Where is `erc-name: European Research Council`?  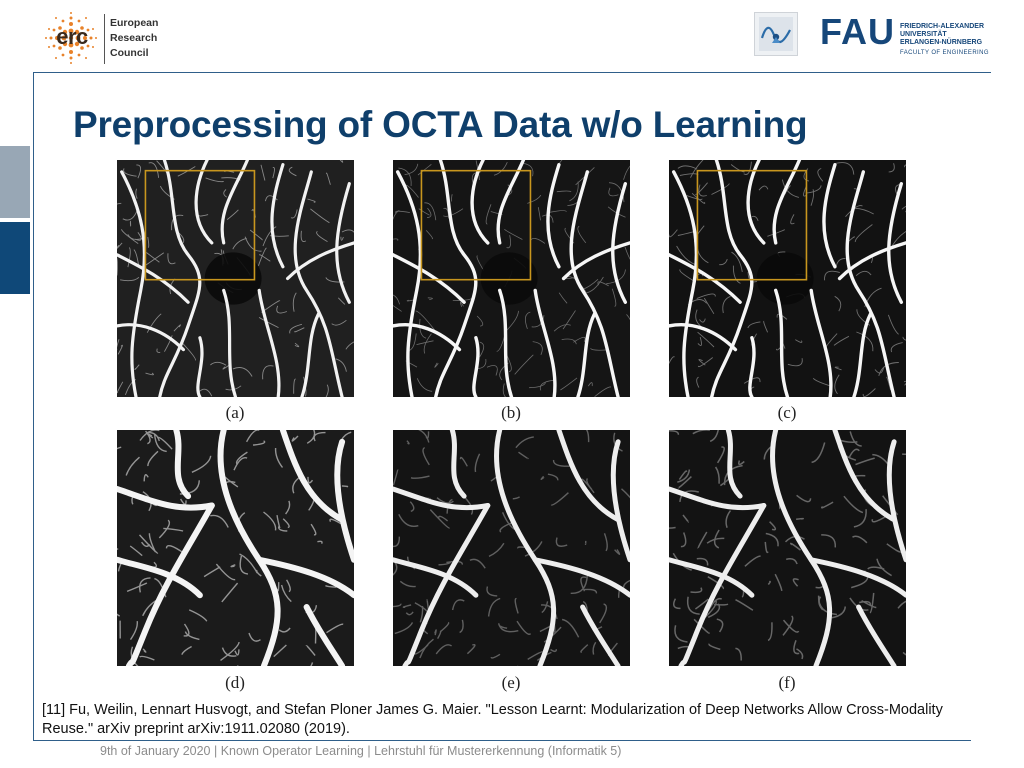 erc-name: European Research Council is located at coordinates (145, 38).